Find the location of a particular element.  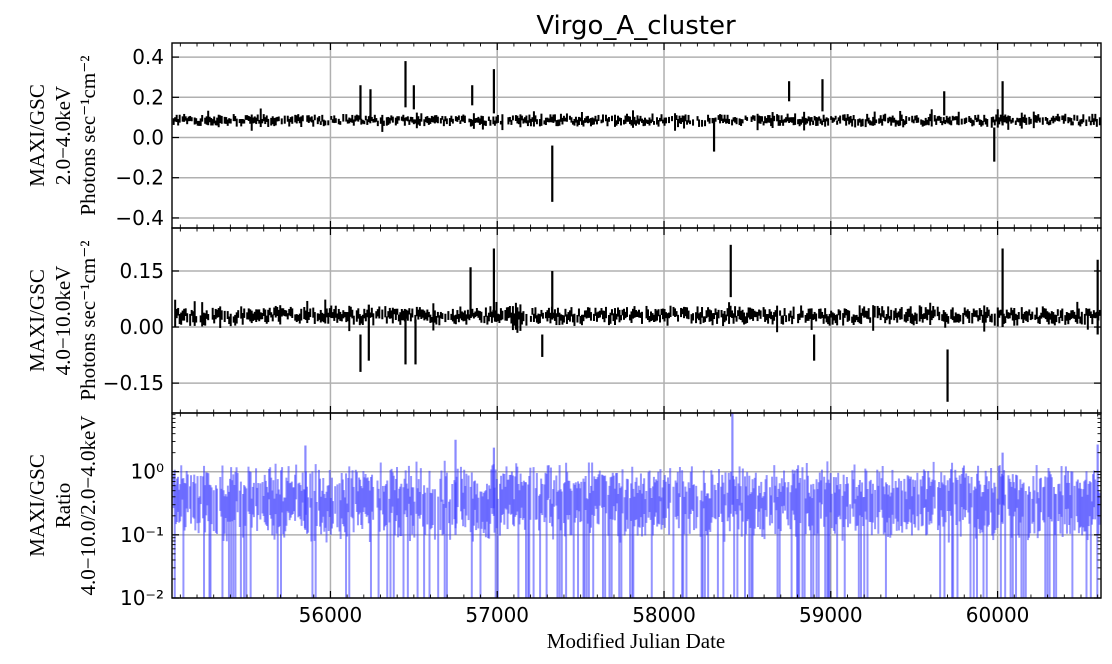

y-tick-label: 10⁻¹ is located at coordinates (142, 535).